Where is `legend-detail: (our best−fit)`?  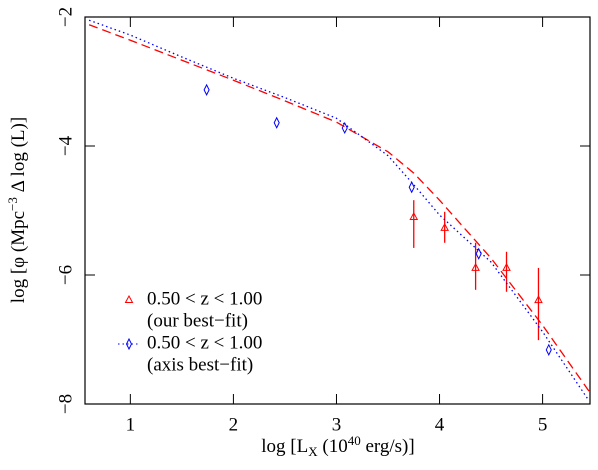
legend-detail: (our best−fit) is located at coordinates (197, 320).